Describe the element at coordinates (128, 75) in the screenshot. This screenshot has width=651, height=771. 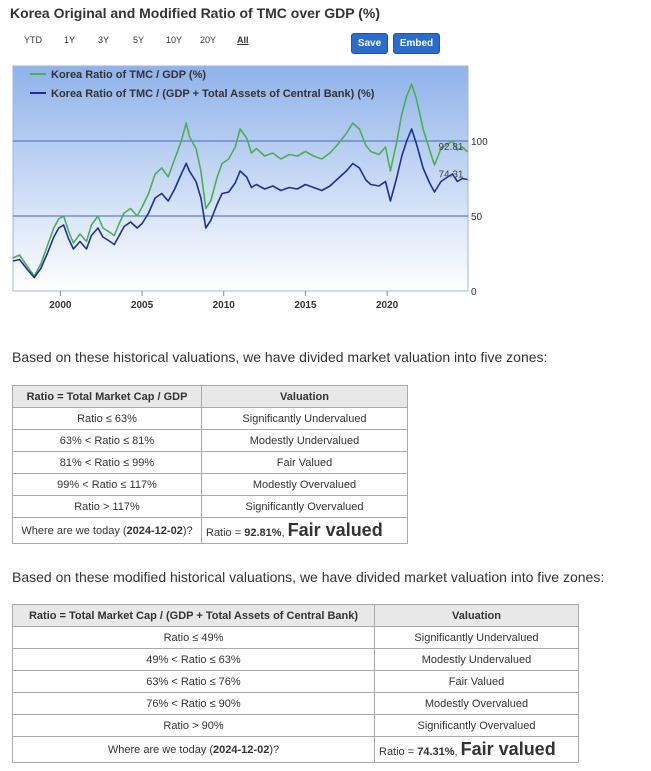
I see `legend-series-1: Korea Ratio of TMC / GDP (%)` at that location.